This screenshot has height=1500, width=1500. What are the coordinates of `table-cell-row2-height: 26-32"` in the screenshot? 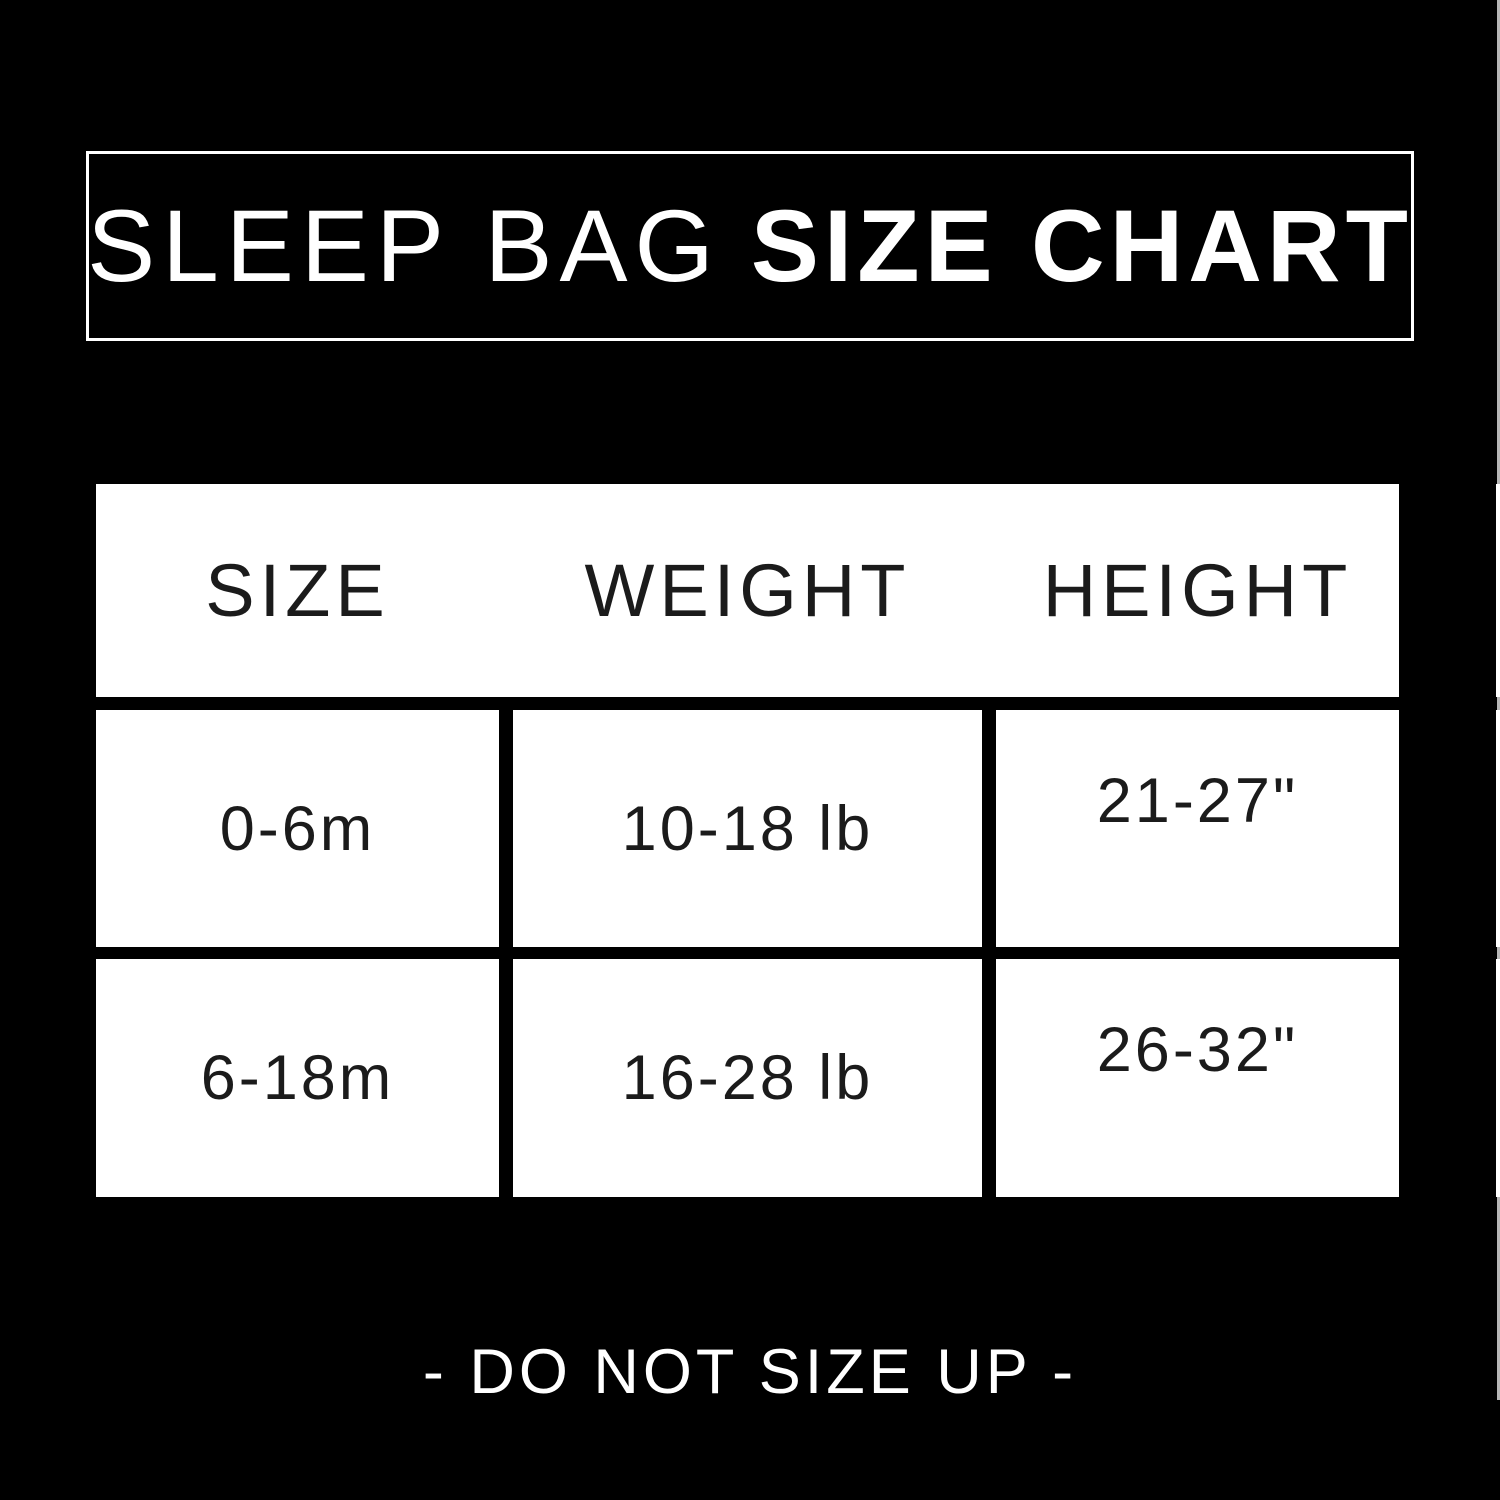 It's located at (1197, 1078).